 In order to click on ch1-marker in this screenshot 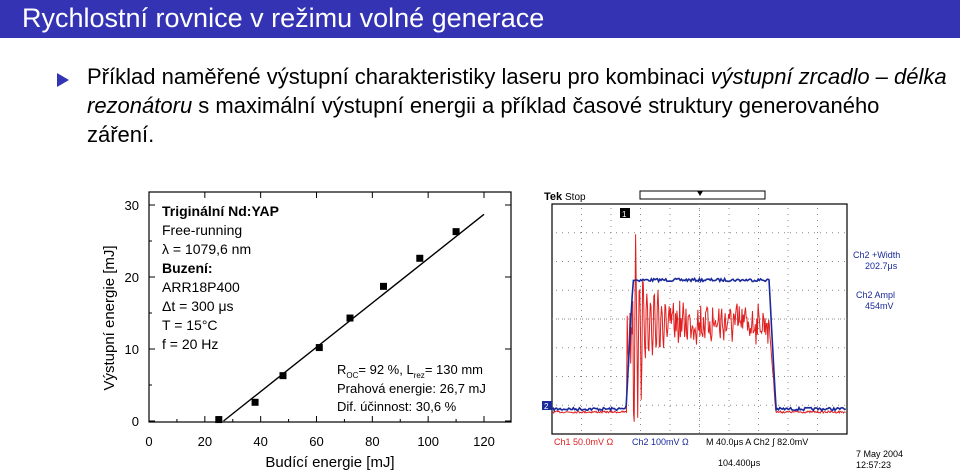, I will do `click(625, 213)`.